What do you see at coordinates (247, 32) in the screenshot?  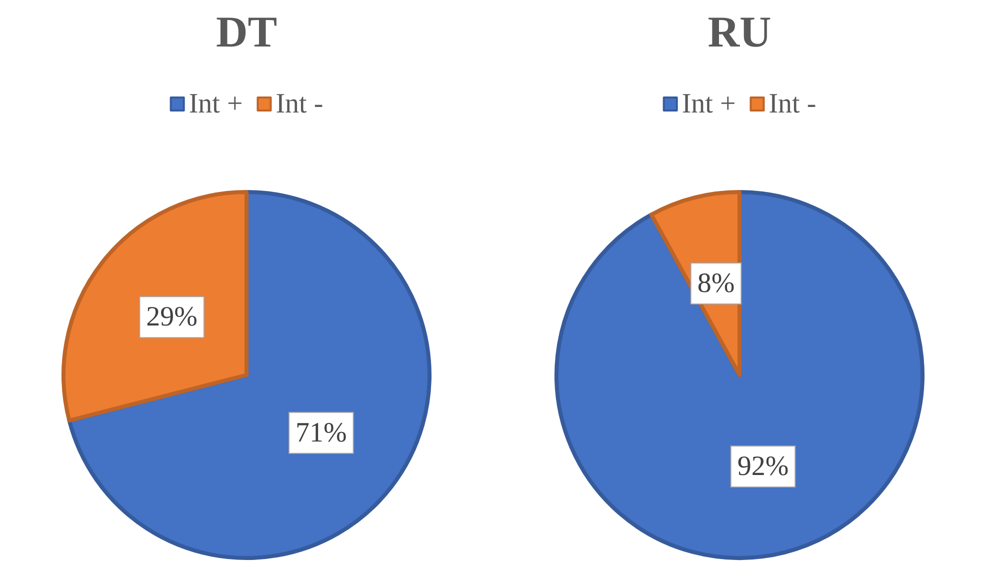 I see `chart-title: DT` at bounding box center [247, 32].